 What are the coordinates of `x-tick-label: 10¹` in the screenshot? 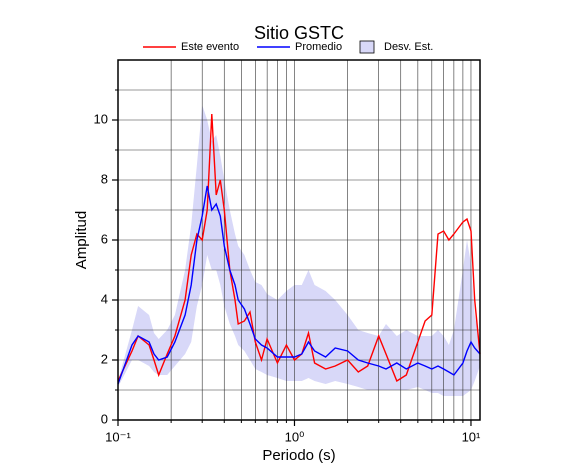 It's located at (471, 436).